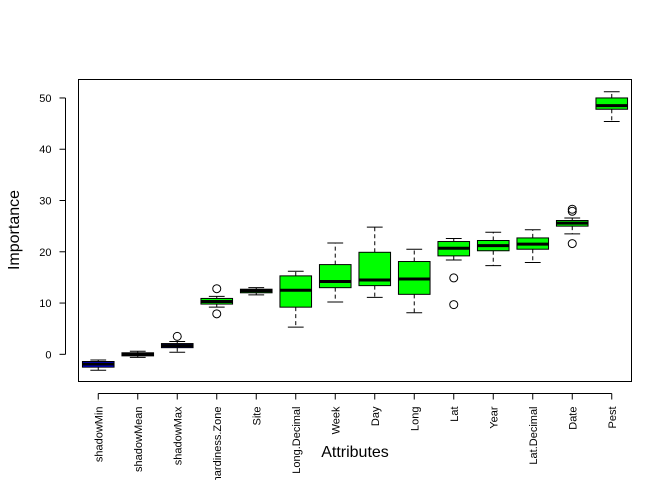 This screenshot has height=480, width=672. Describe the element at coordinates (14, 230) in the screenshot. I see `y-axis-title: Importance` at that location.